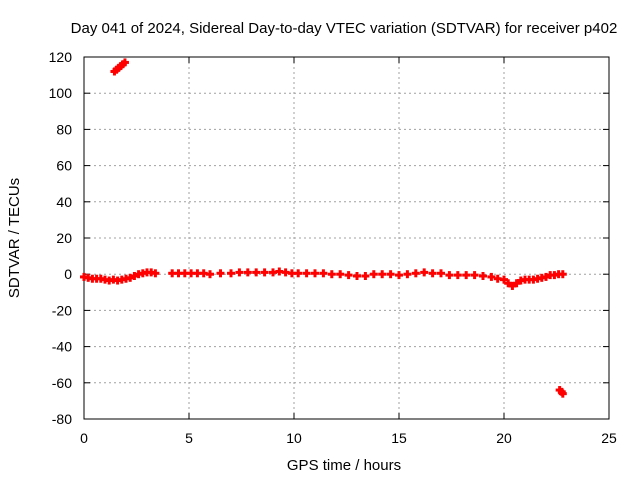  Describe the element at coordinates (14, 238) in the screenshot. I see `y-axis-title: SDTVAR / TECUs` at that location.